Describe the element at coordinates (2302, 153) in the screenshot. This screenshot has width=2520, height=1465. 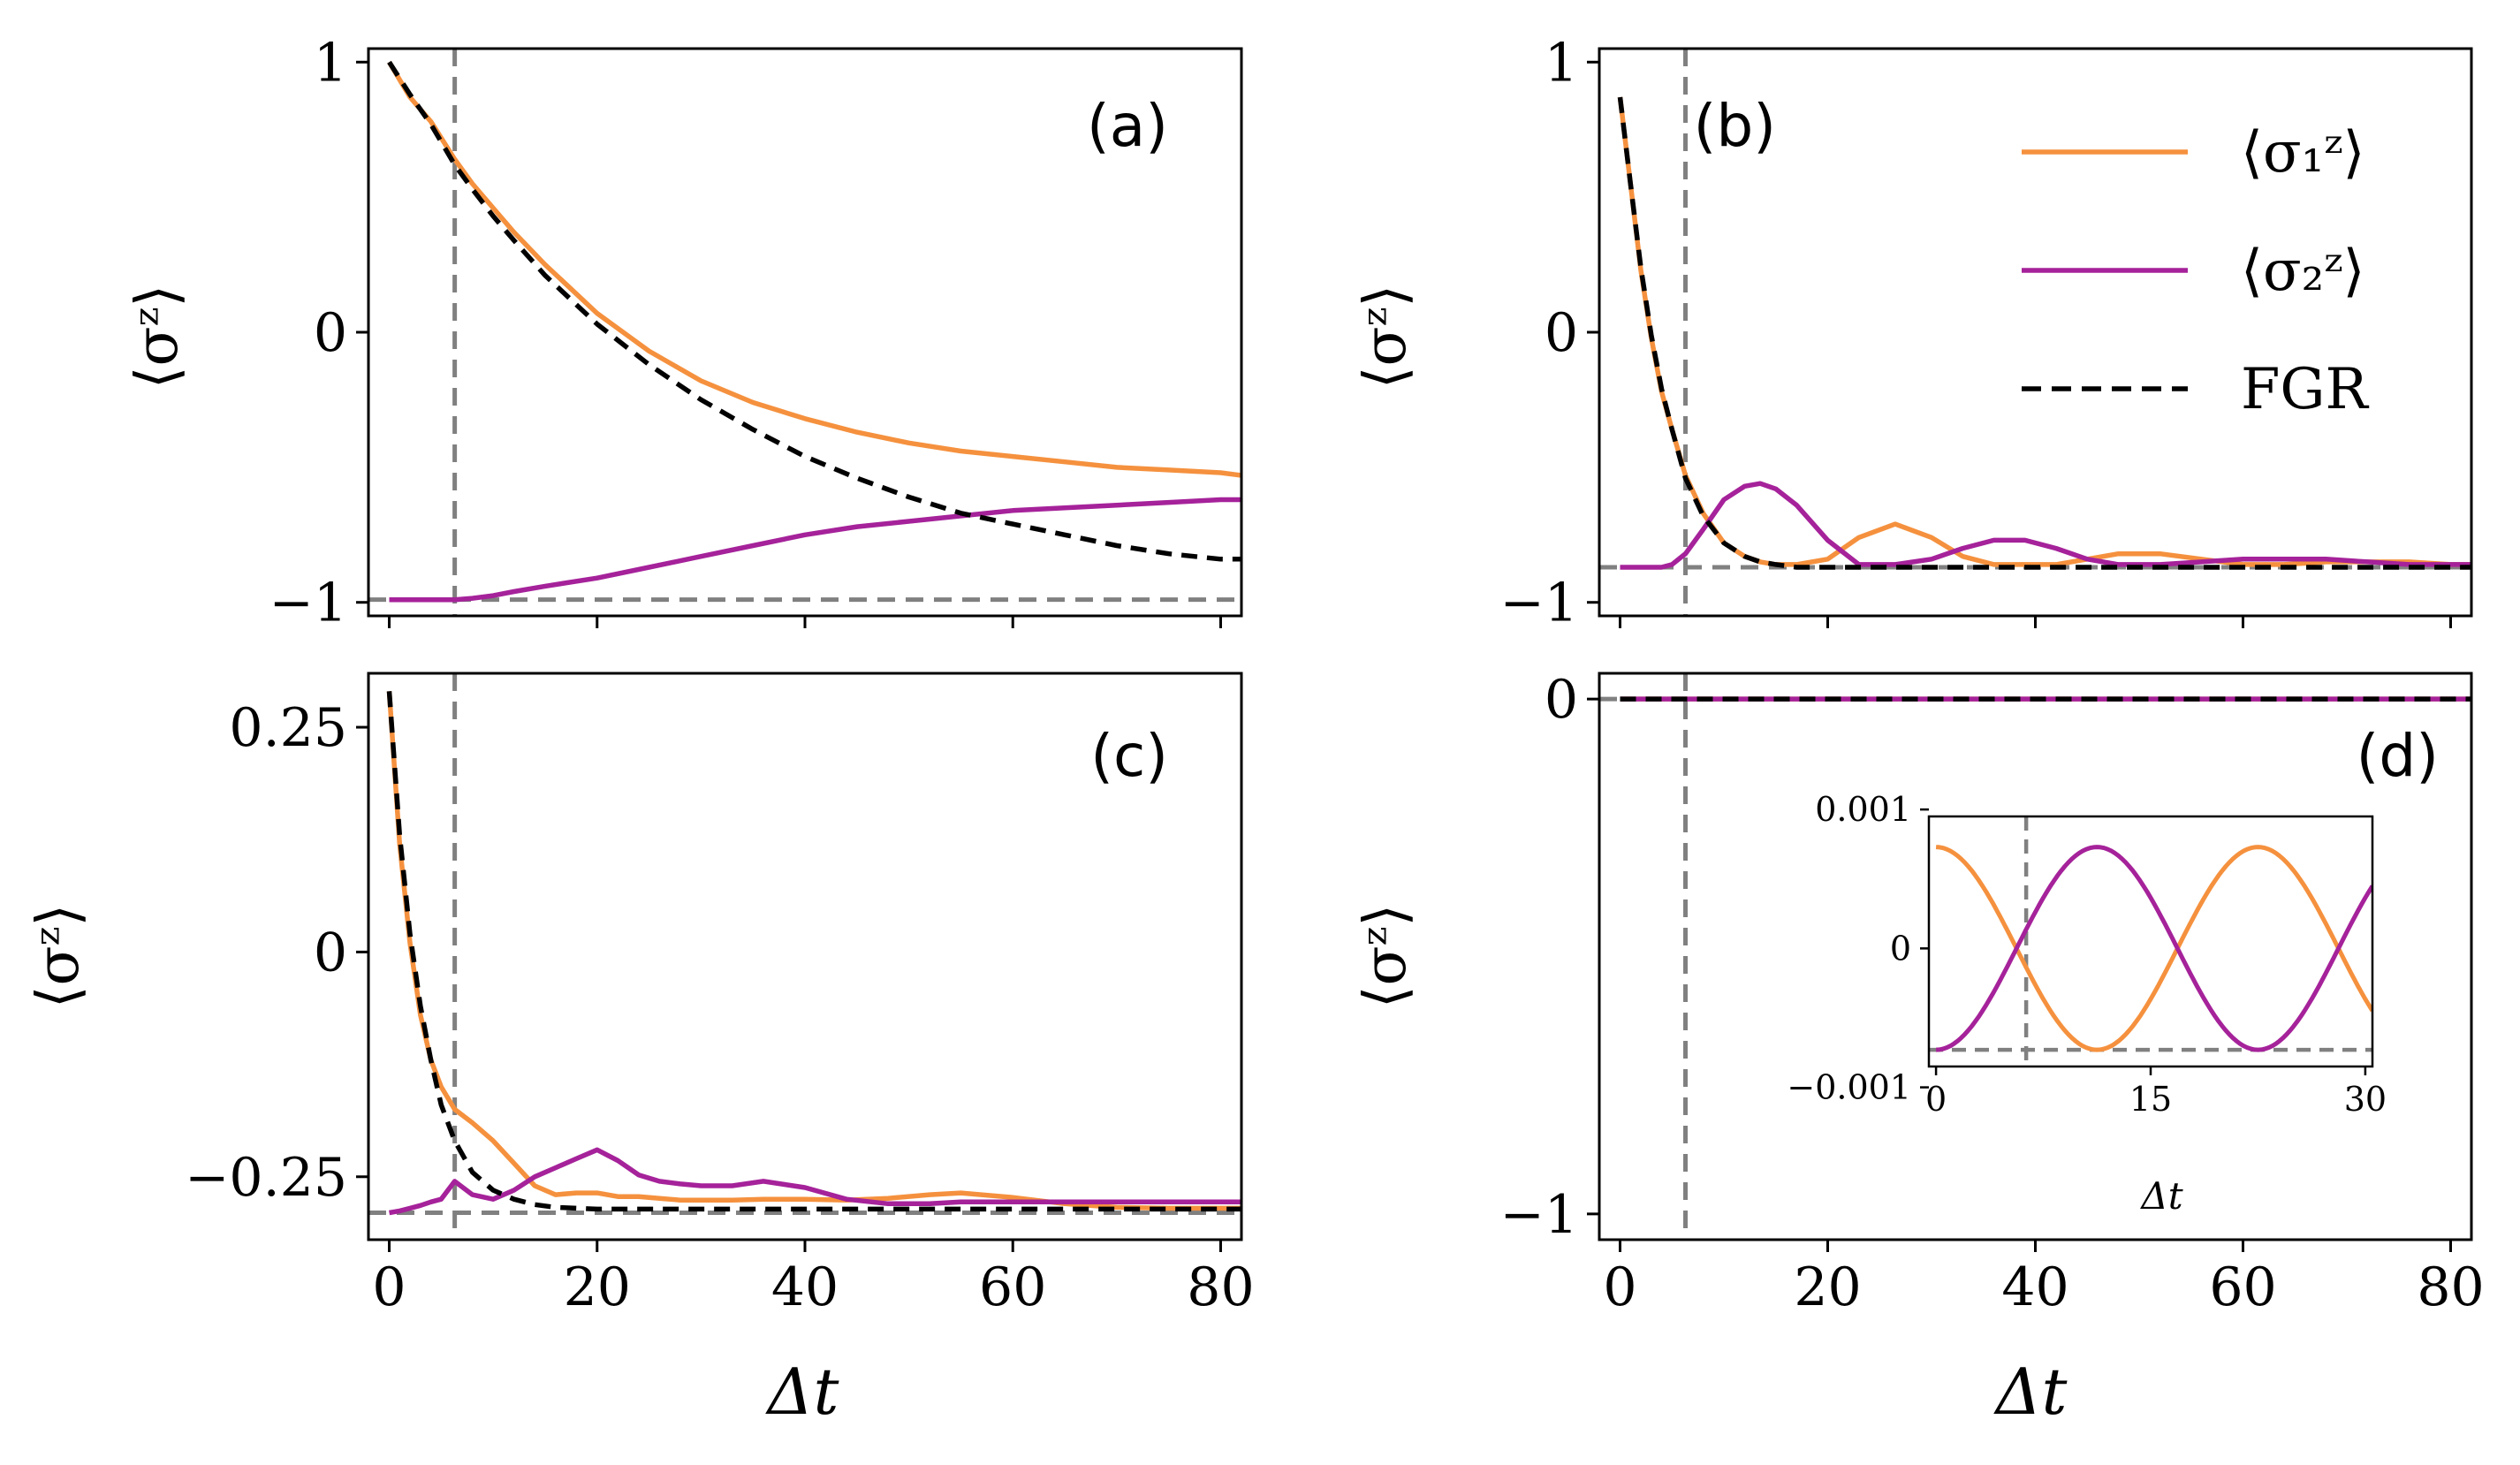
I see `legend-label-sigma1: ⟨σ₁ᶻ⟩` at that location.